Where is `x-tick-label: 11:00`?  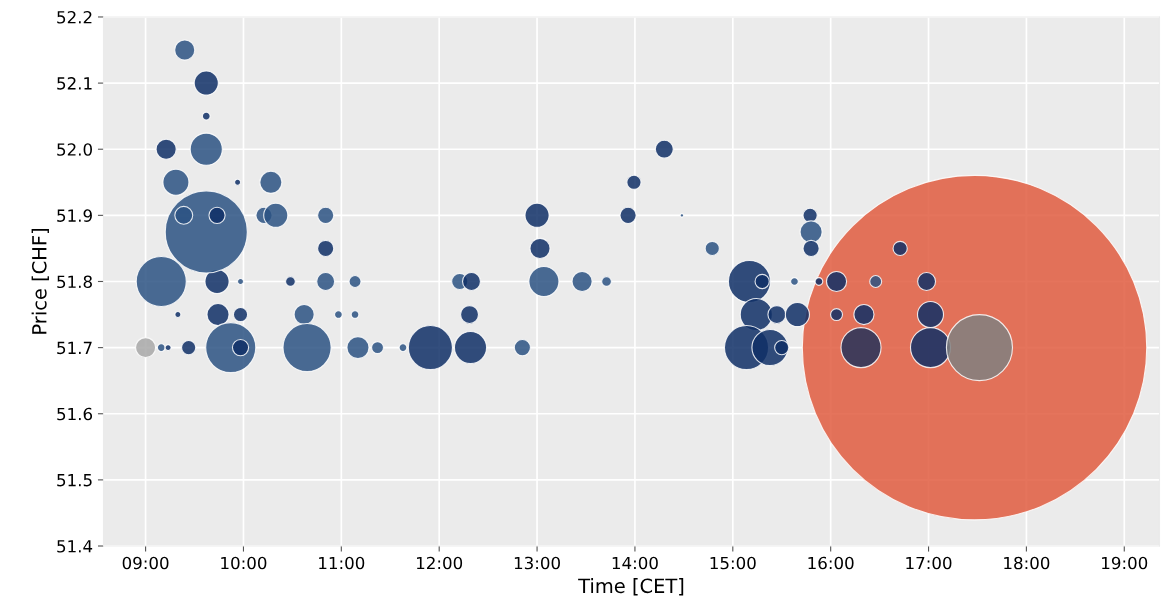 x-tick-label: 11:00 is located at coordinates (342, 563).